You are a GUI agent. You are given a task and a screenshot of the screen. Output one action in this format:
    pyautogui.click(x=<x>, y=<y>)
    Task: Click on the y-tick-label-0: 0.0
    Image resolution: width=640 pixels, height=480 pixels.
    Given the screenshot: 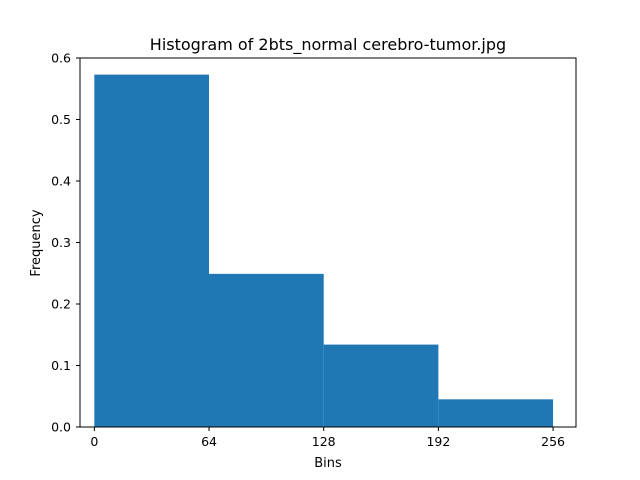 What is the action you would take?
    pyautogui.click(x=61, y=427)
    